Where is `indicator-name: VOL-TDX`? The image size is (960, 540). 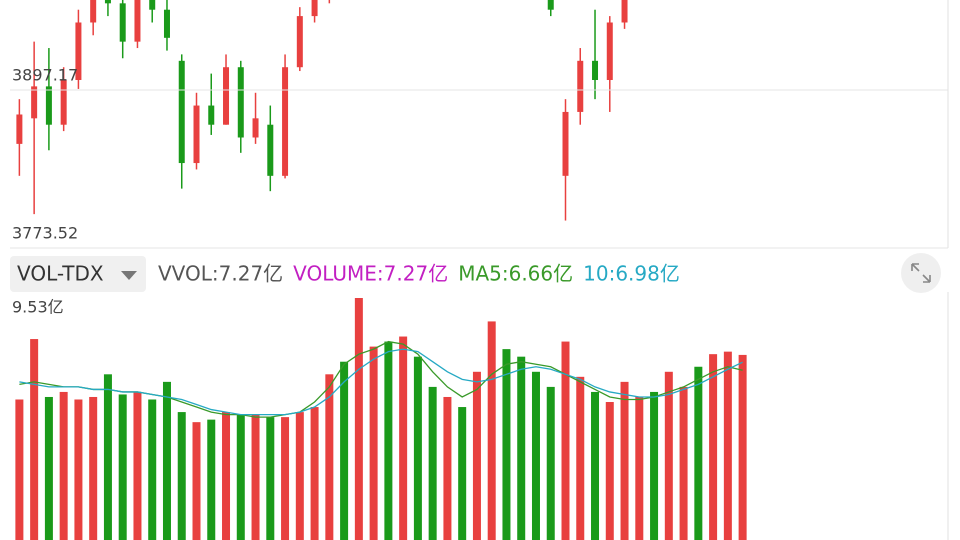
indicator-name: VOL-TDX is located at coordinates (60, 274).